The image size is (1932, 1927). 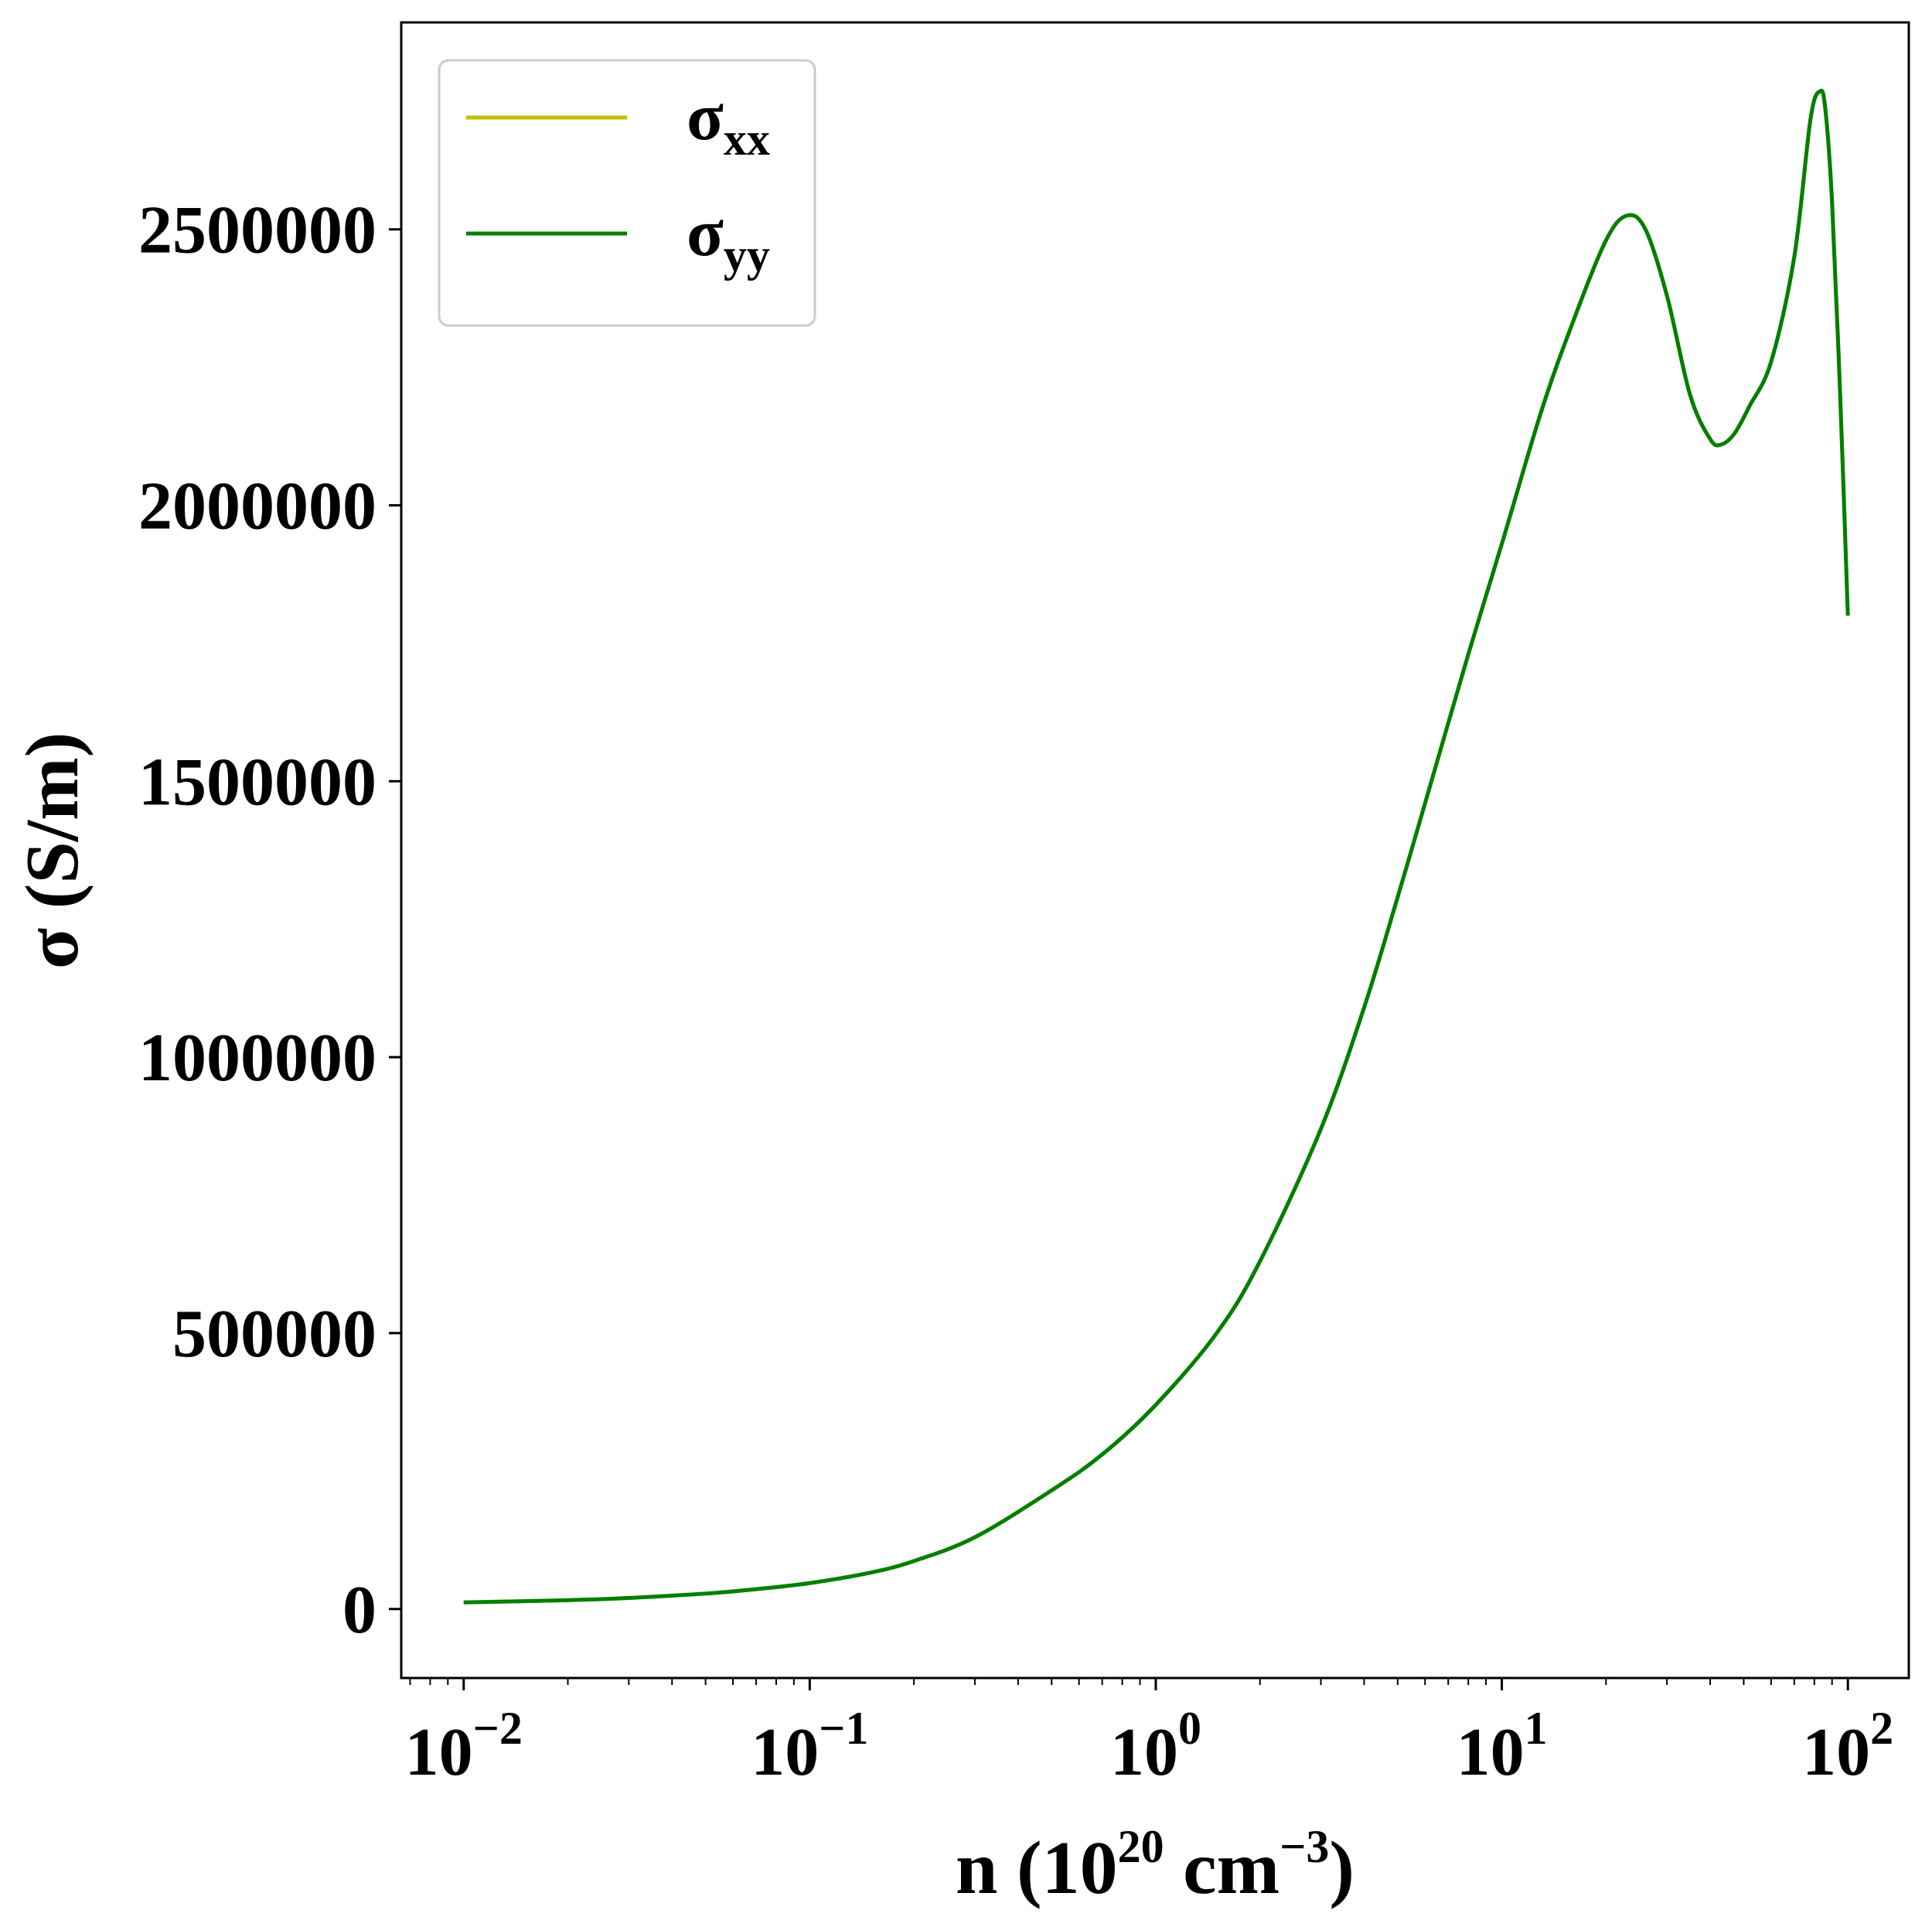 What do you see at coordinates (1155, 1746) in the screenshot?
I see `x-tick-label: 10⁰` at bounding box center [1155, 1746].